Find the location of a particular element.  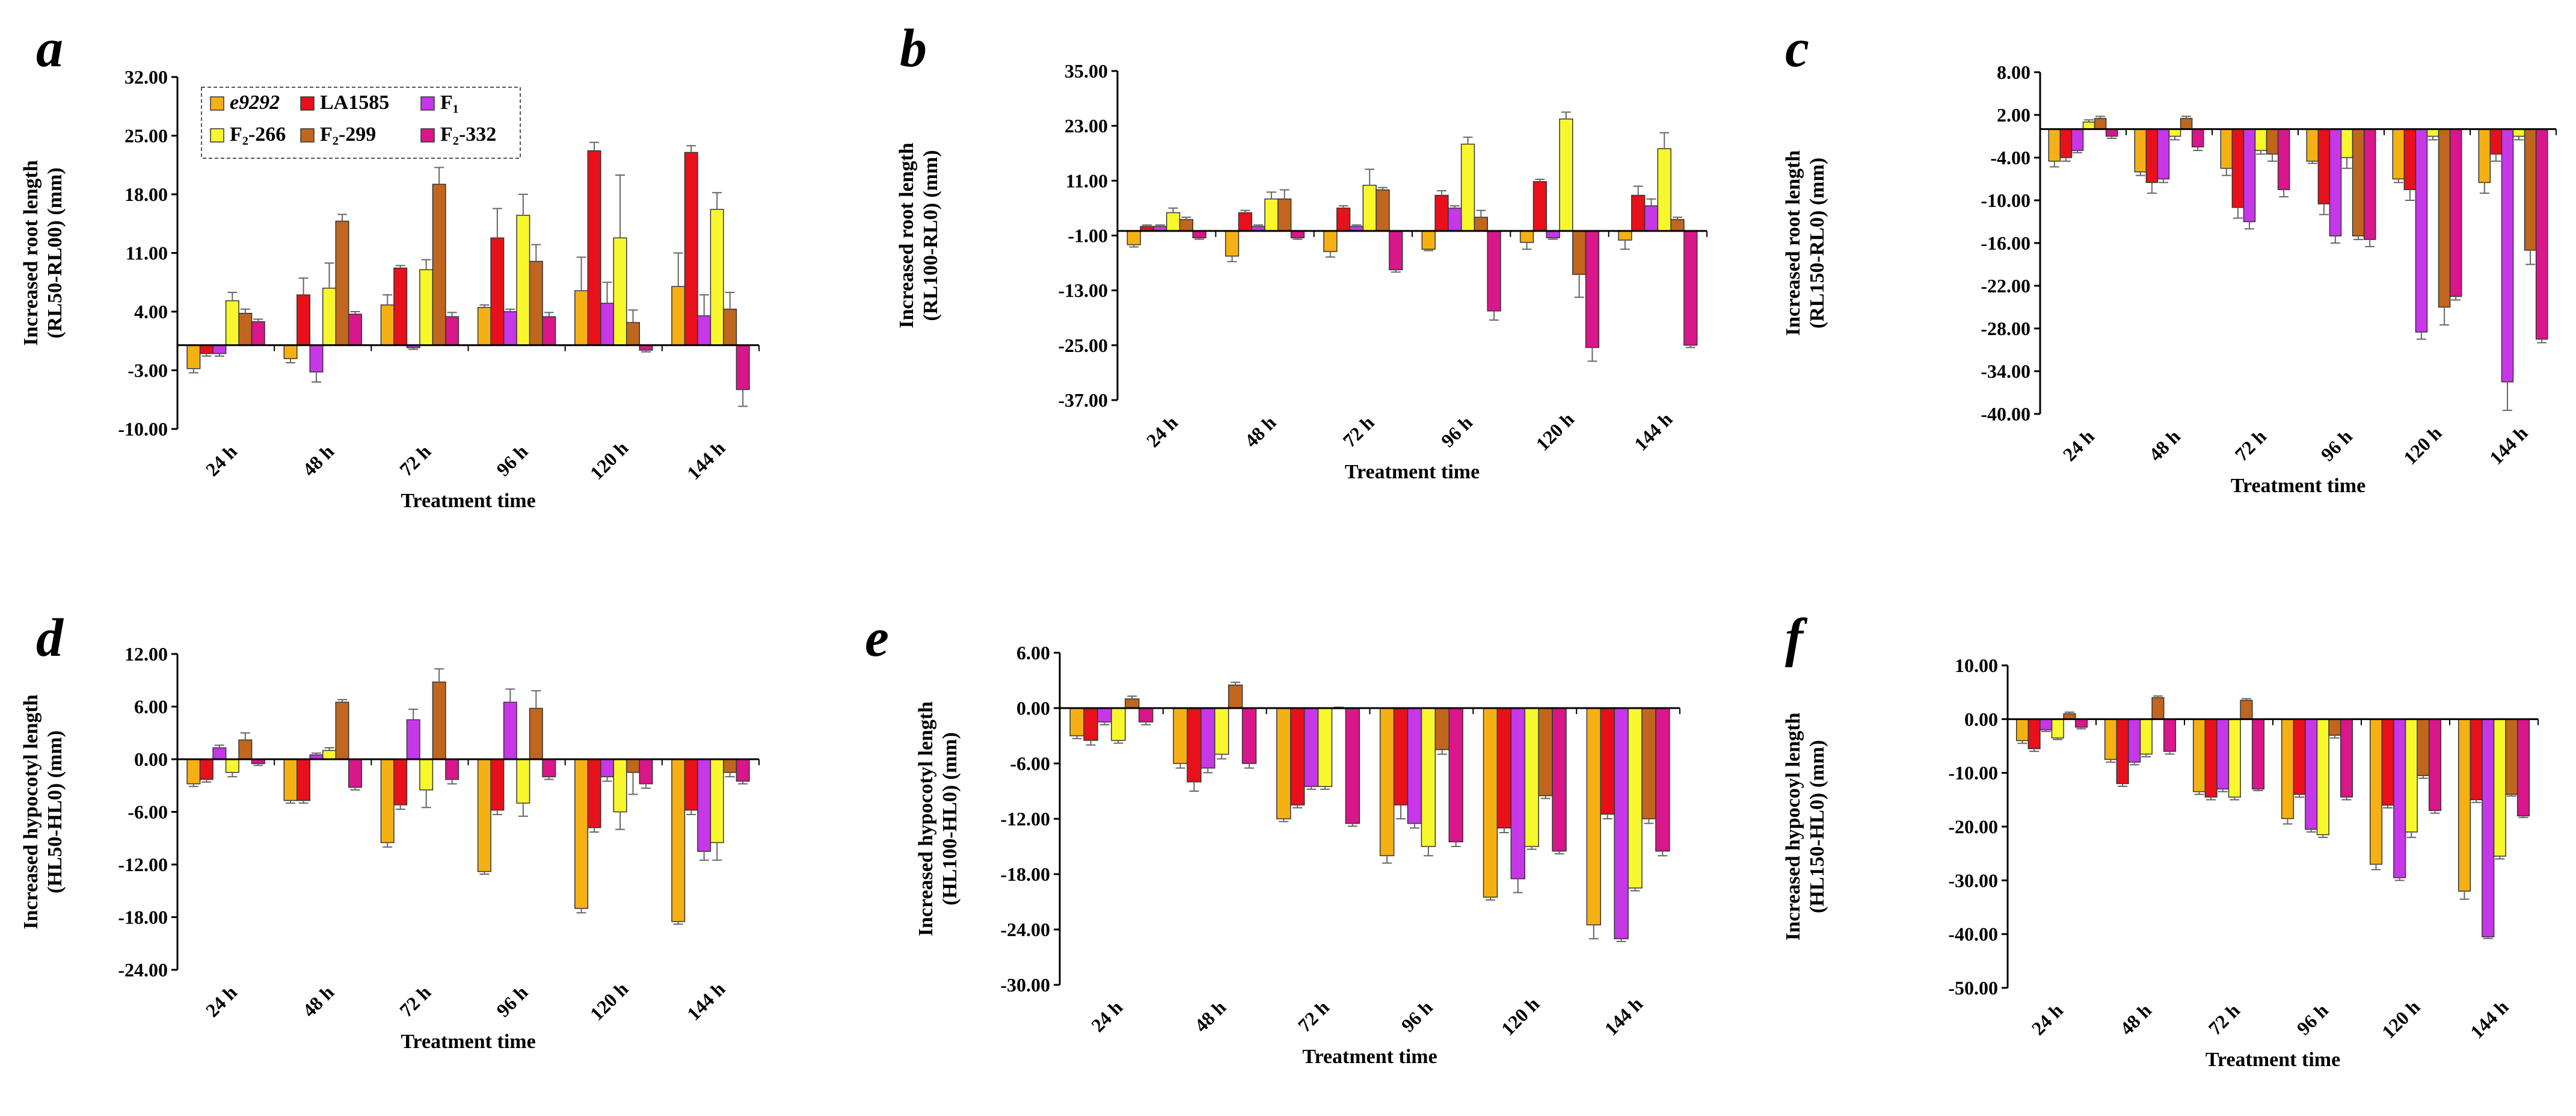

bar-F₂-266-24 h is located at coordinates (1118, 724).